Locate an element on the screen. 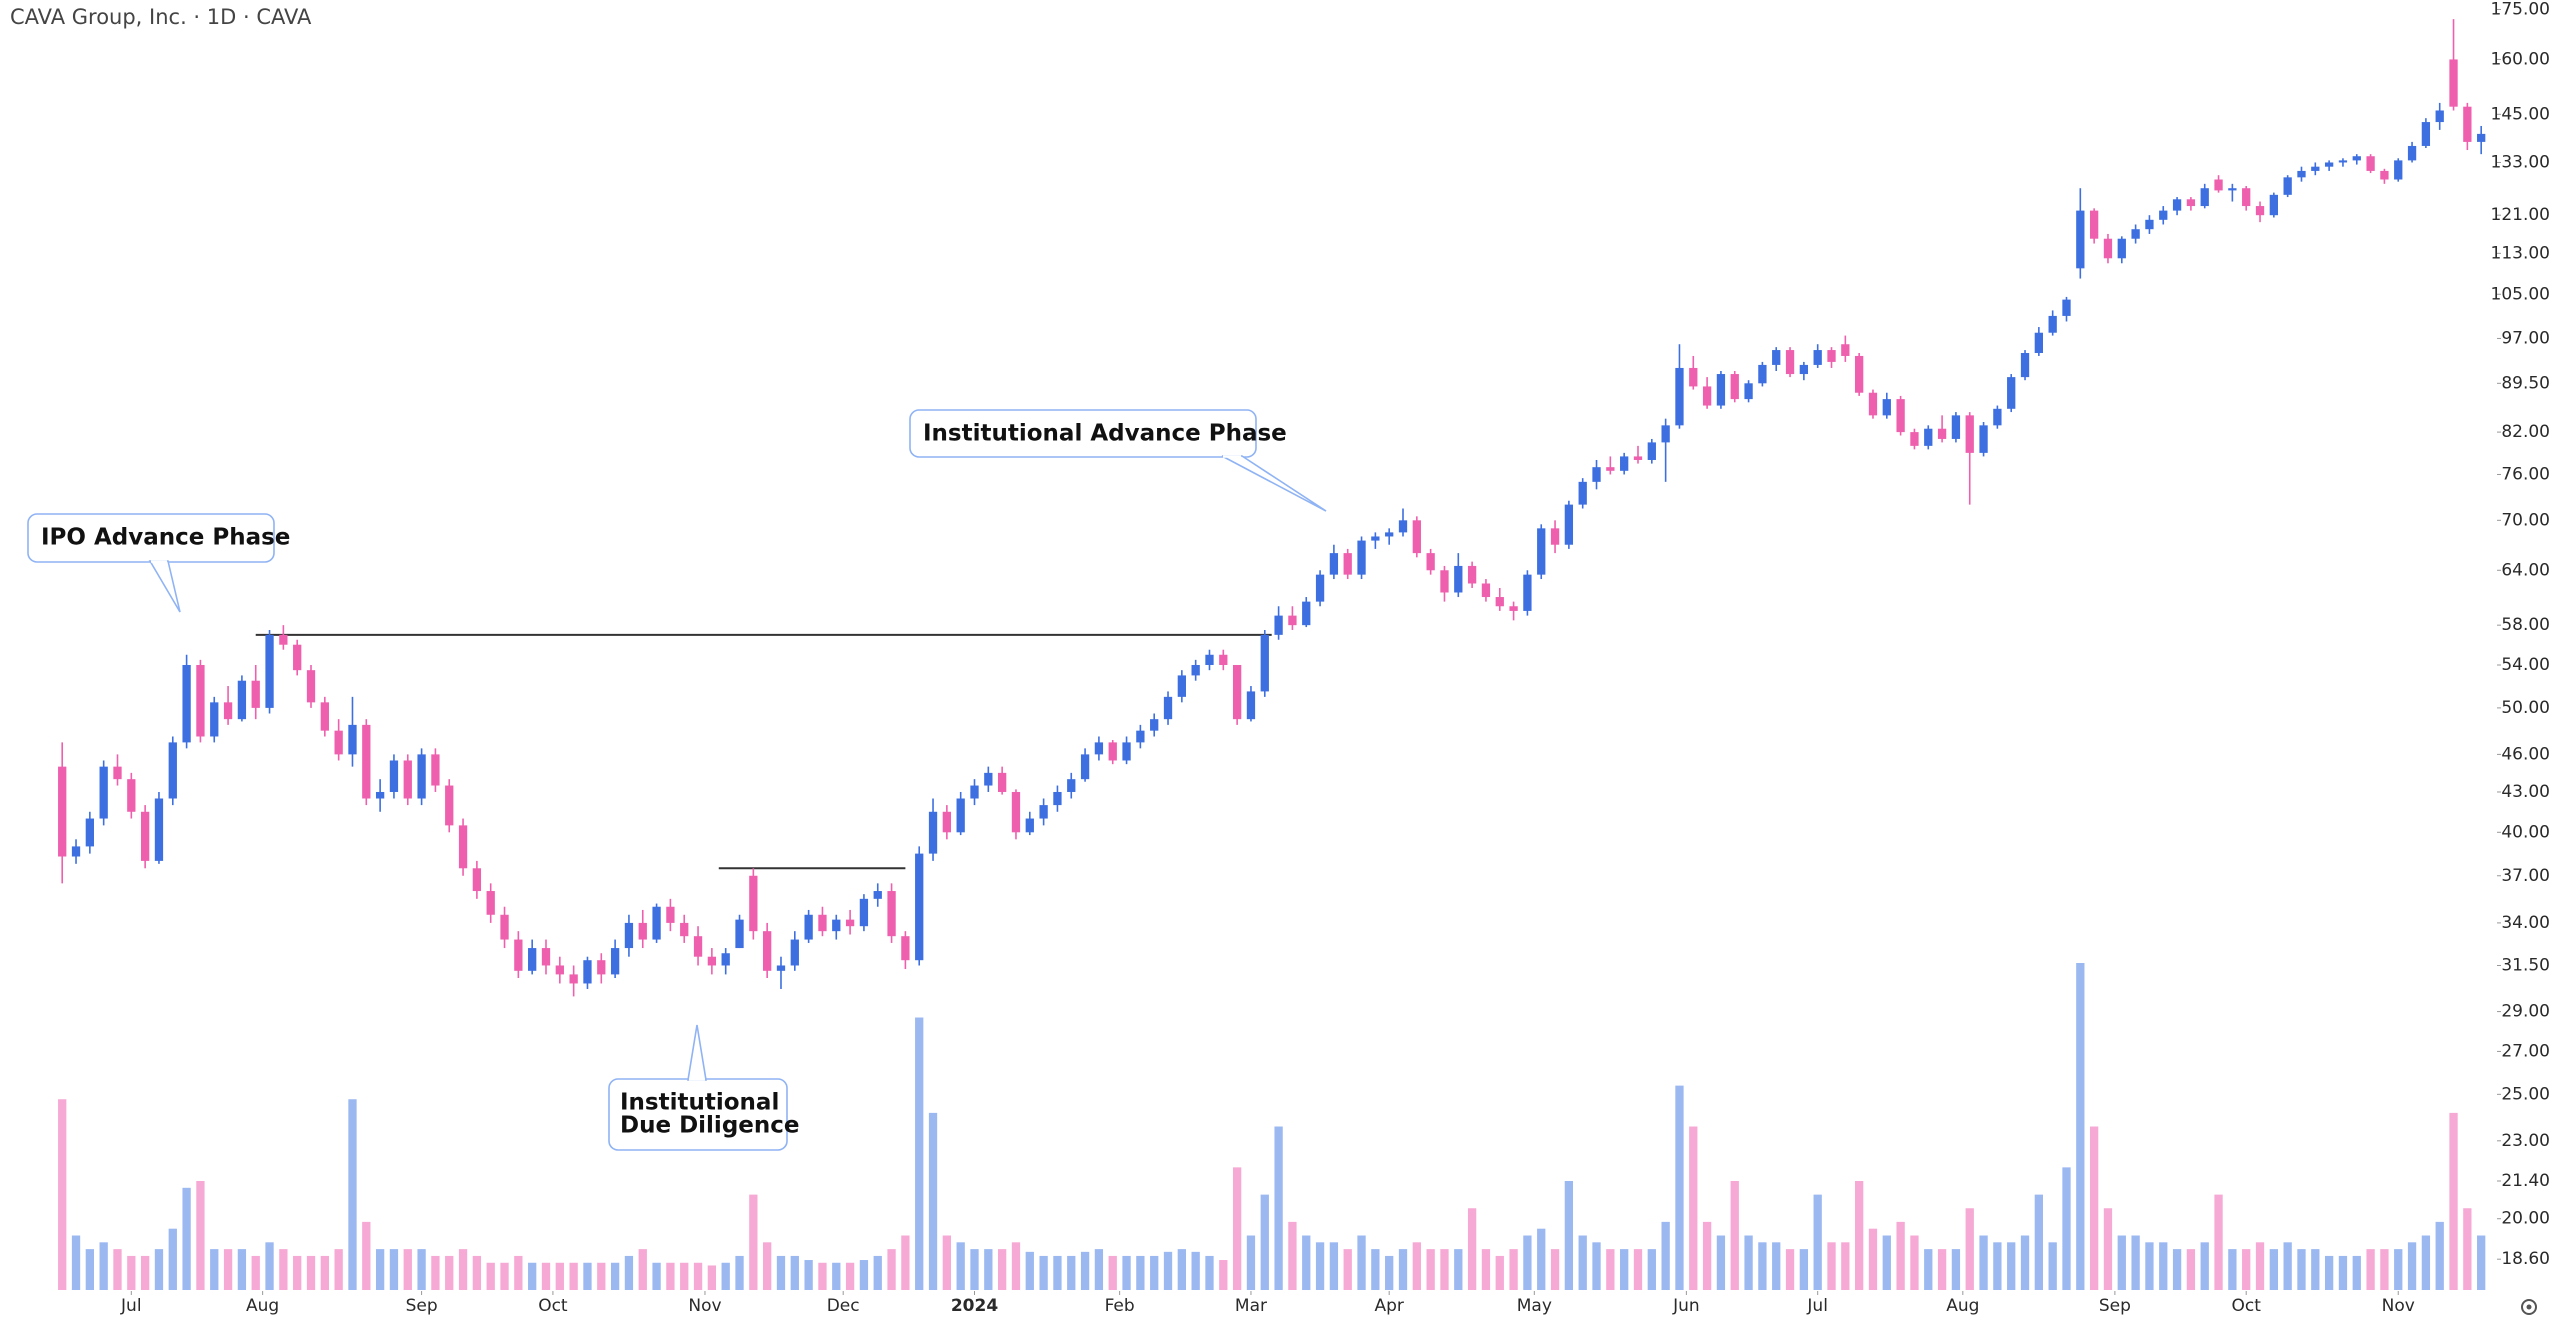  y-tick-label: 175.00 is located at coordinates (2520, 9).